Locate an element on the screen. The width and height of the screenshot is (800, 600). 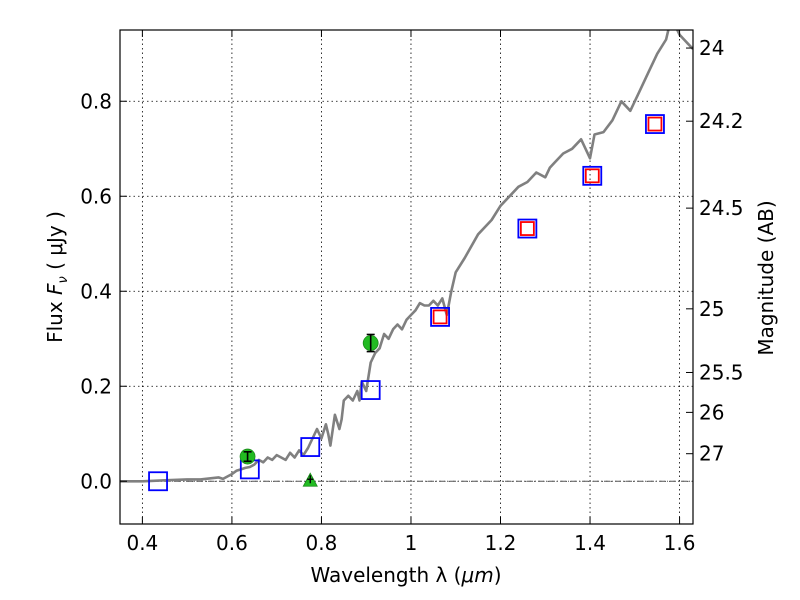
right-axis-label: Magnitude (AB) is located at coordinates (766, 277).